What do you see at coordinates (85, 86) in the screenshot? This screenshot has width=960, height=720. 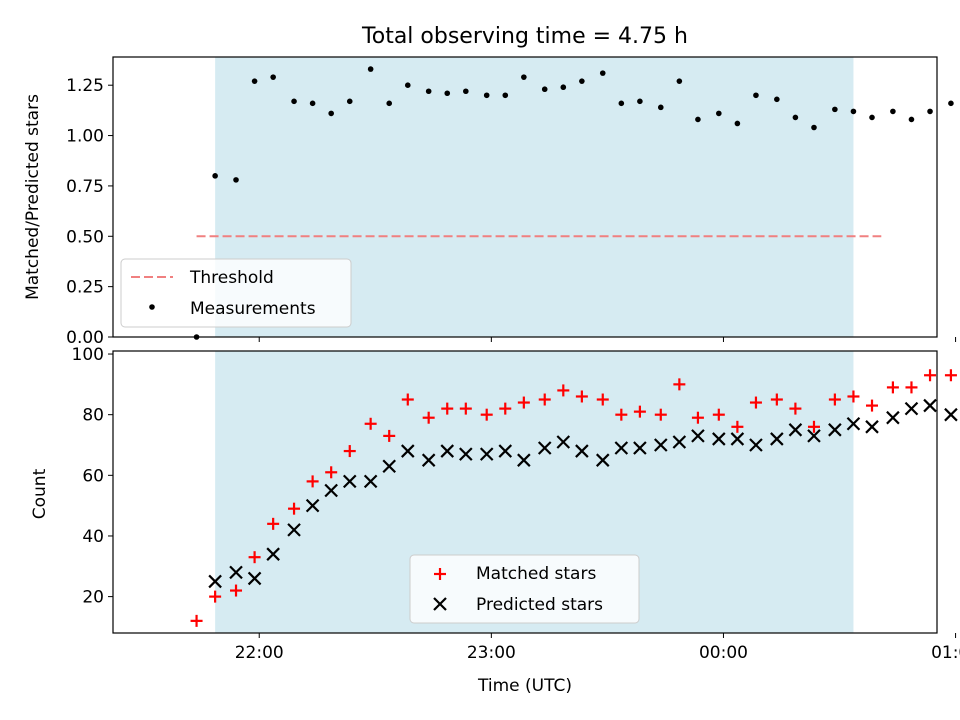 I see `y-tick-label: 1.25` at bounding box center [85, 86].